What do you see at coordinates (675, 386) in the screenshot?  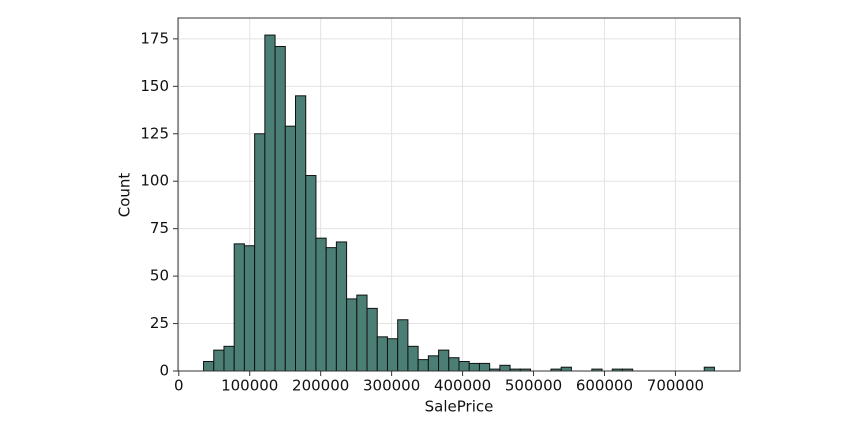 I see `x-tick-label: 700000` at bounding box center [675, 386].